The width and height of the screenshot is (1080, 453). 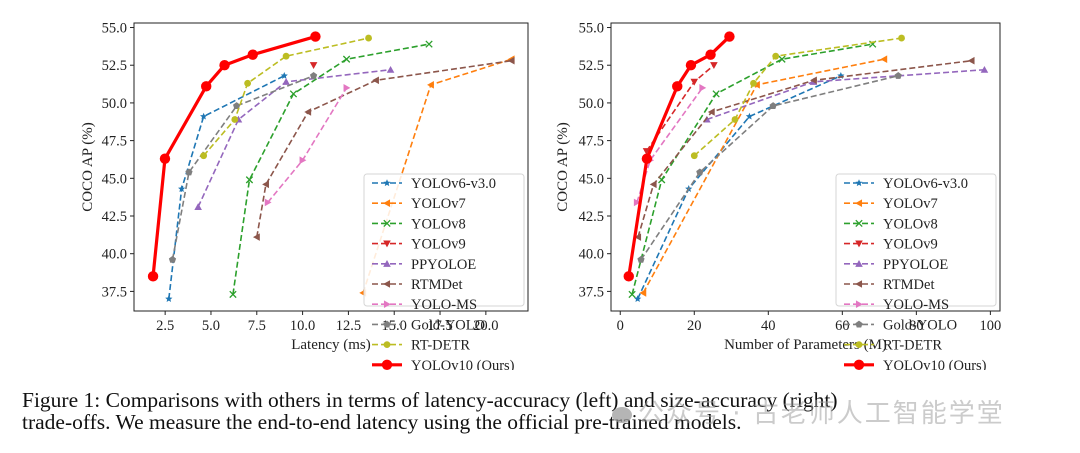 What do you see at coordinates (768, 326) in the screenshot?
I see `x-tick-label: 40` at bounding box center [768, 326].